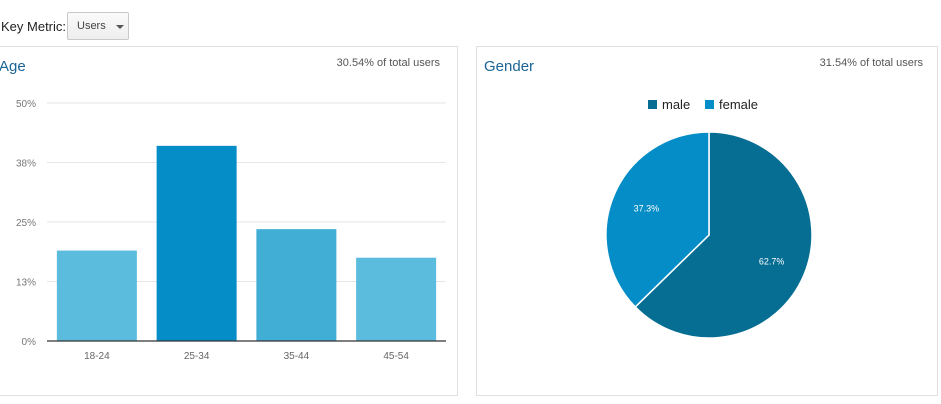 This screenshot has height=404, width=941. What do you see at coordinates (26, 104) in the screenshot?
I see `y-tick-label: 50%` at bounding box center [26, 104].